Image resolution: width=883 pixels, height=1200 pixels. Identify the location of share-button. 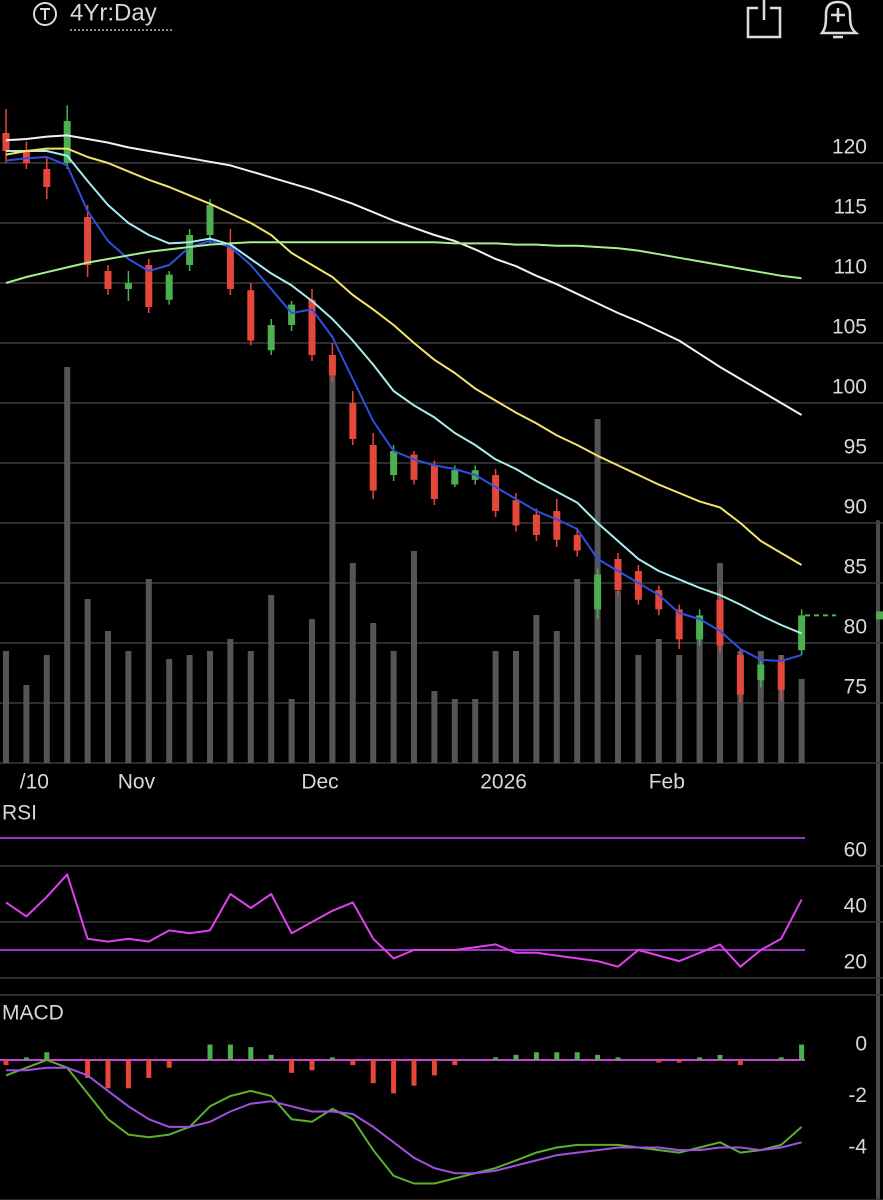
(764, 19).